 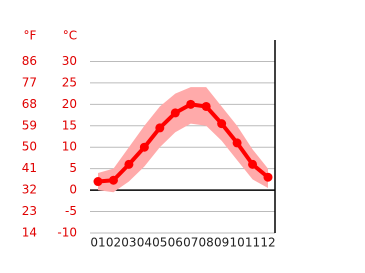 I want to click on x-tick-label: 04, so click(x=144, y=243).